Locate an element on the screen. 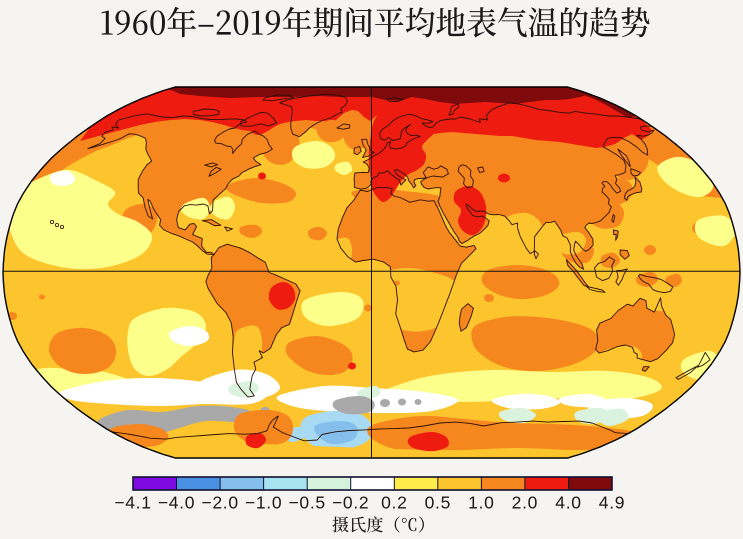 The width and height of the screenshot is (743, 539). svg-text: 0.2 is located at coordinates (394, 503).